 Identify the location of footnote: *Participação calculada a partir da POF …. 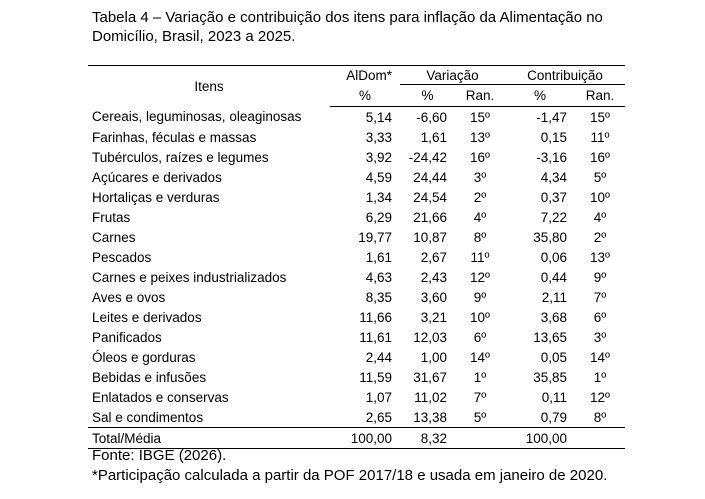
(350, 475).